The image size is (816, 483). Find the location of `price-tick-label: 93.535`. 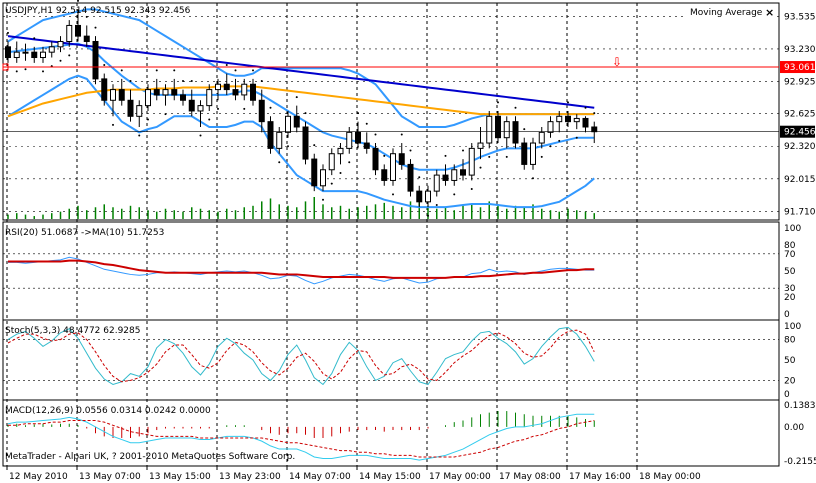

price-tick-label: 93.535 is located at coordinates (800, 17).